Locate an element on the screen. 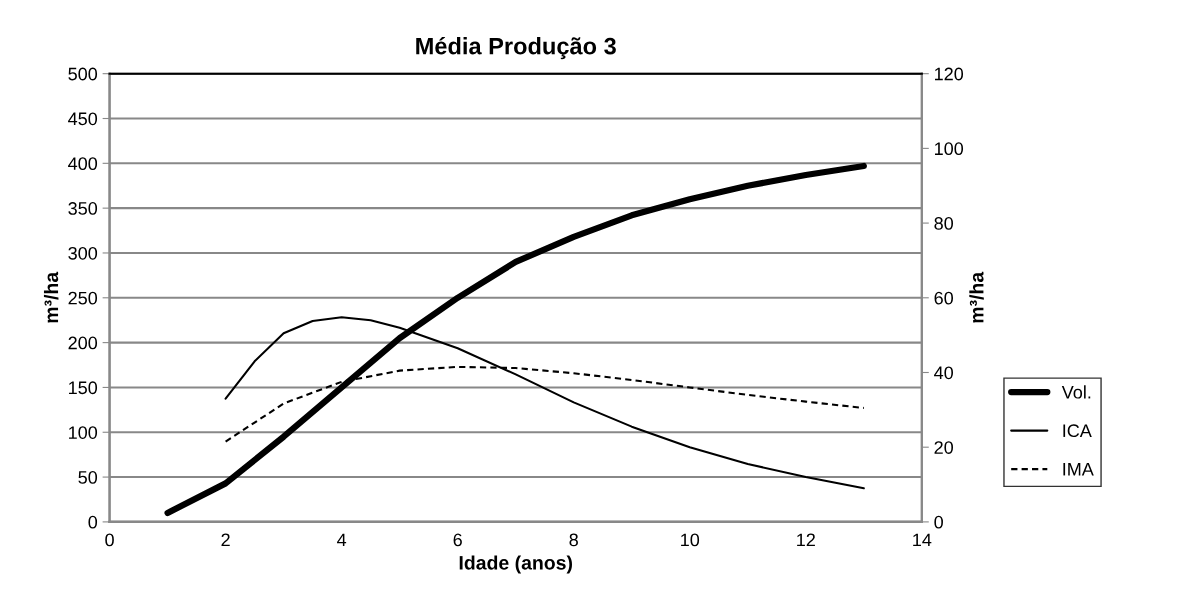 The height and width of the screenshot is (614, 1191). x-tick-label: 4 is located at coordinates (342, 540).